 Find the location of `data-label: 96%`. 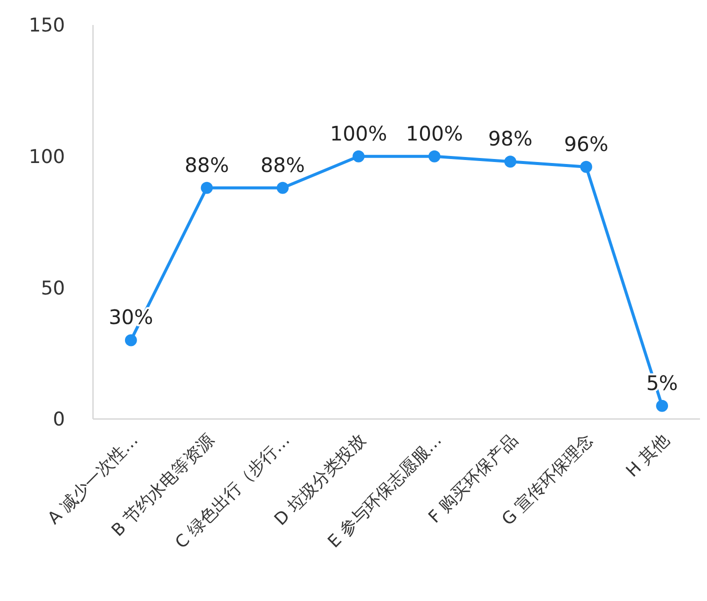

data-label: 96% is located at coordinates (586, 144).